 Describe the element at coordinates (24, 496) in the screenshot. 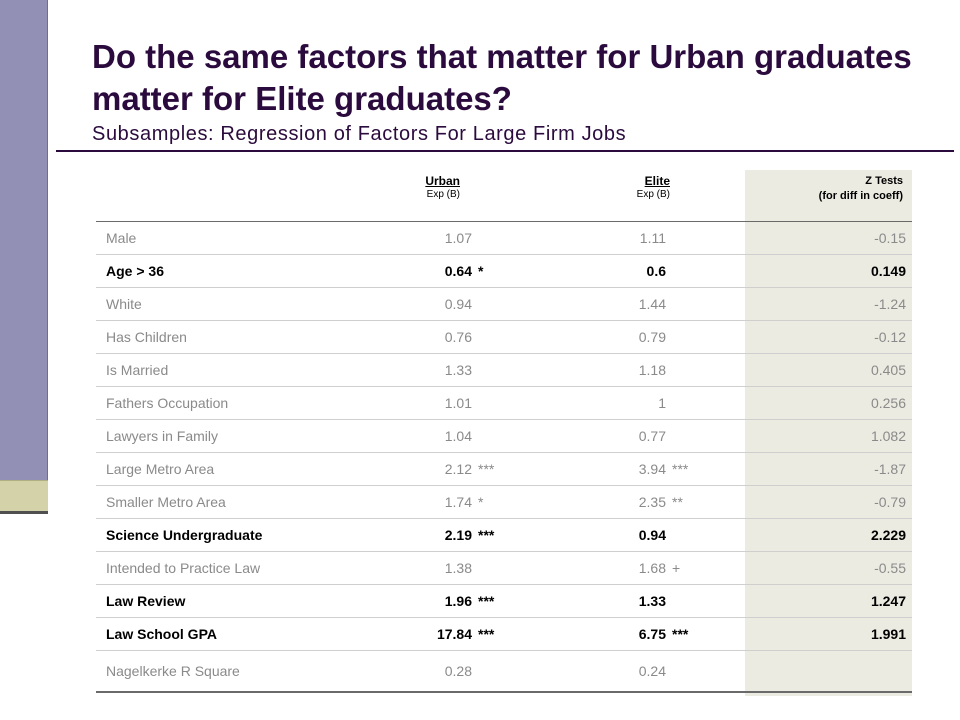

I see `side-decoration-accent` at that location.